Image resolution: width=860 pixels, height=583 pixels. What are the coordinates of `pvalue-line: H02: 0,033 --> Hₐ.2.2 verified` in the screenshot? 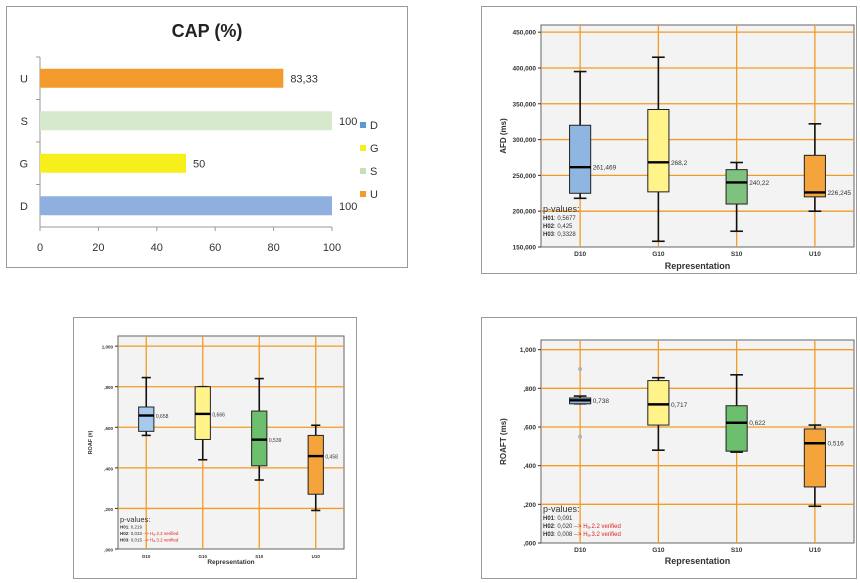 It's located at (149, 533).